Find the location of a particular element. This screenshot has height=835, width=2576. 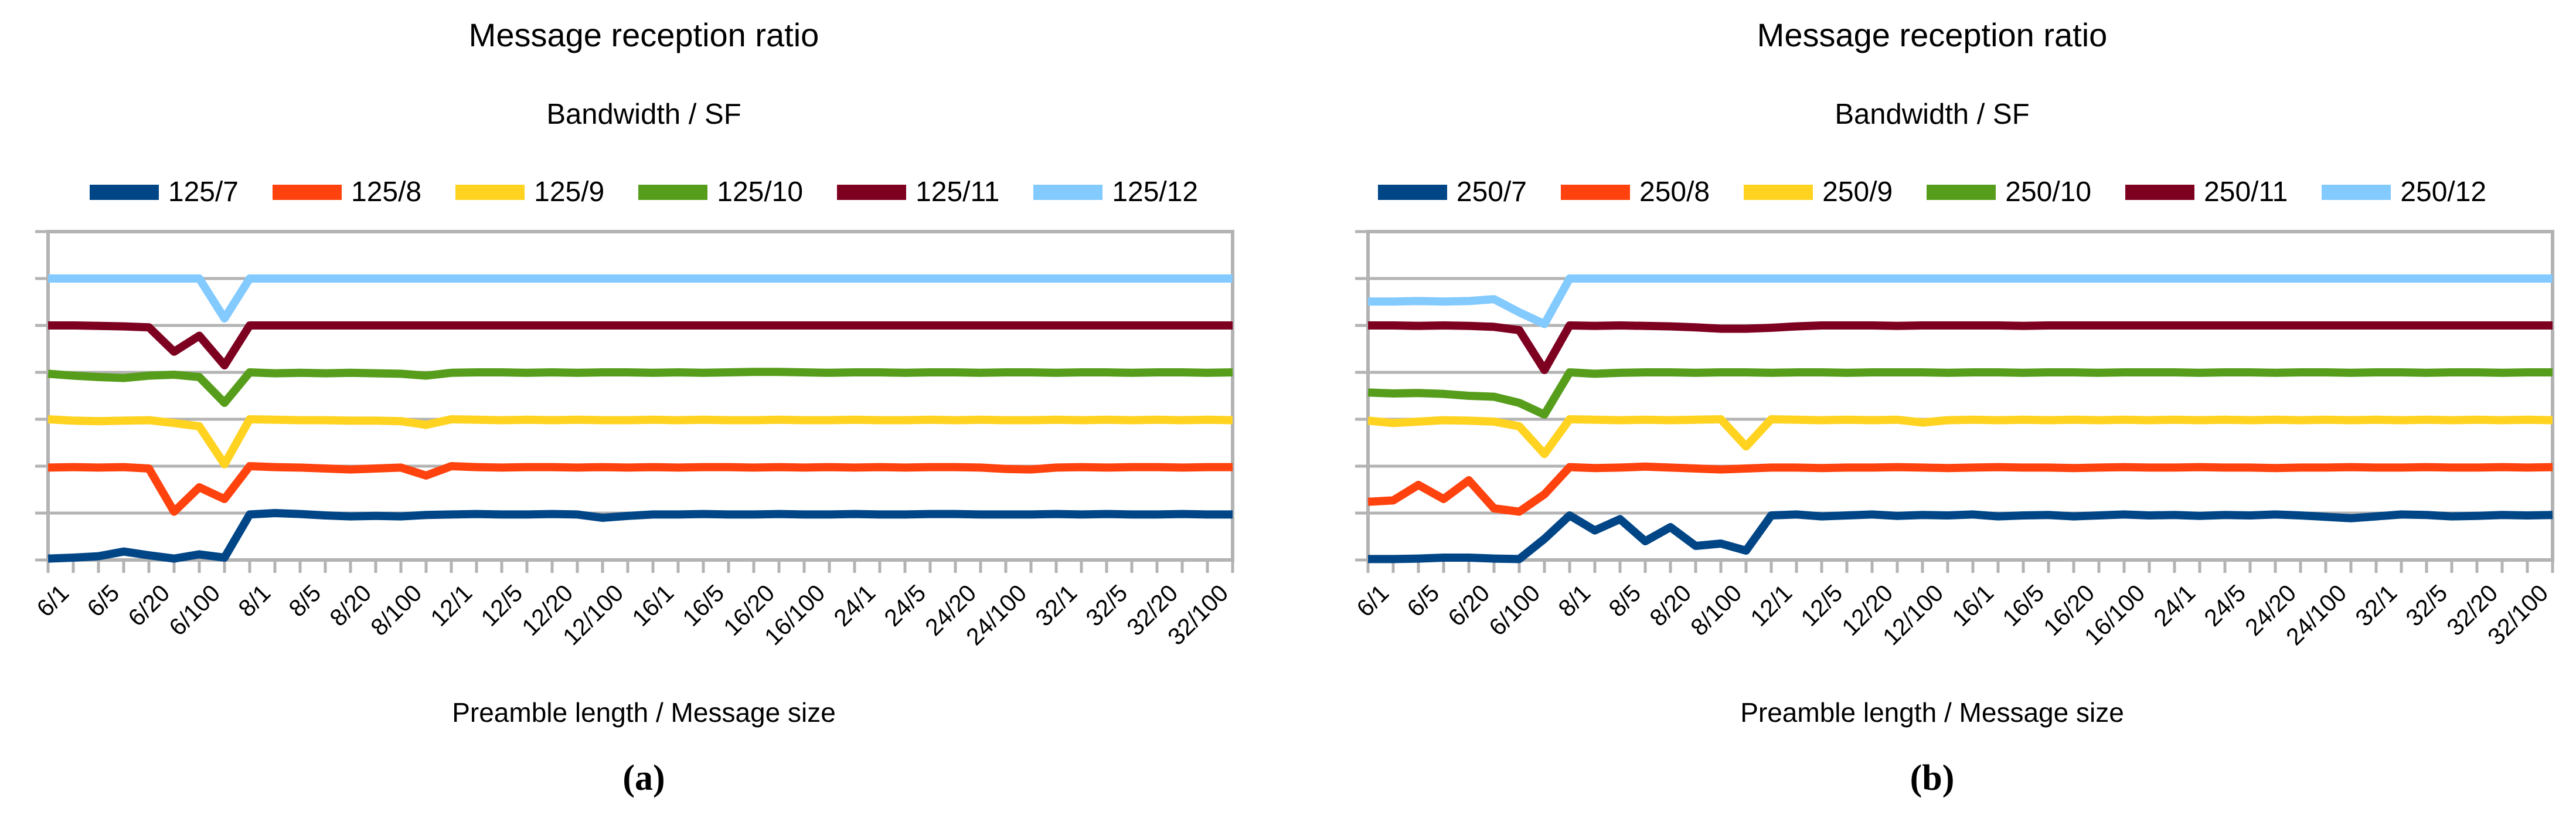

series-line-125/10 is located at coordinates (640, 387).